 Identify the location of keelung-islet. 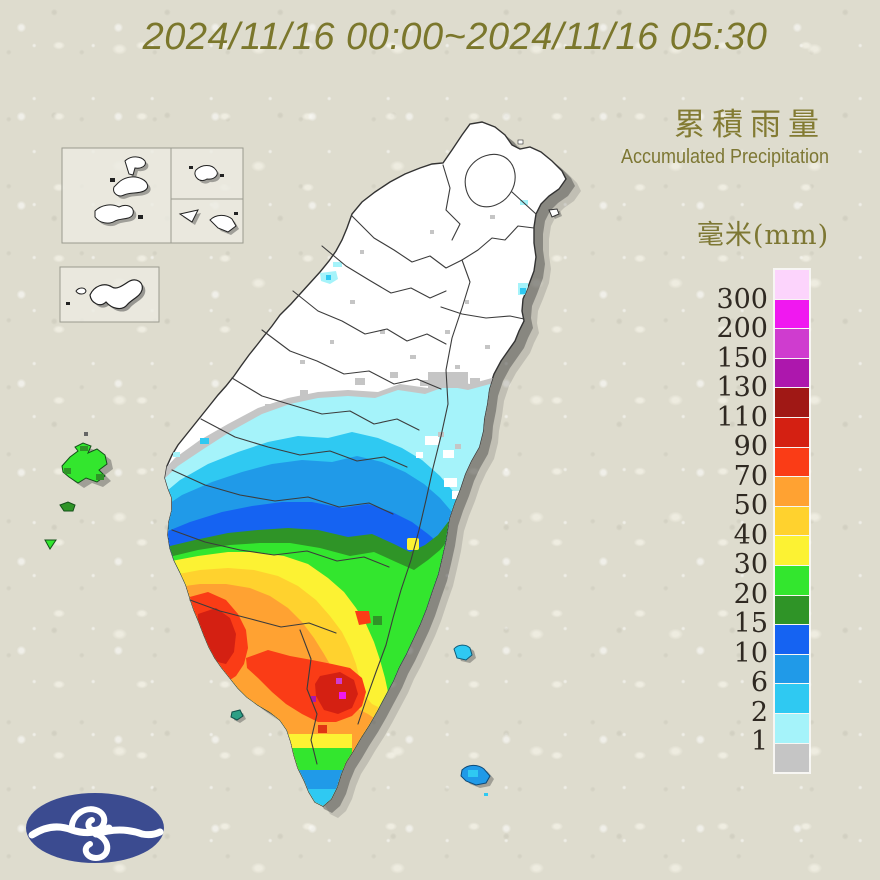
(554, 213).